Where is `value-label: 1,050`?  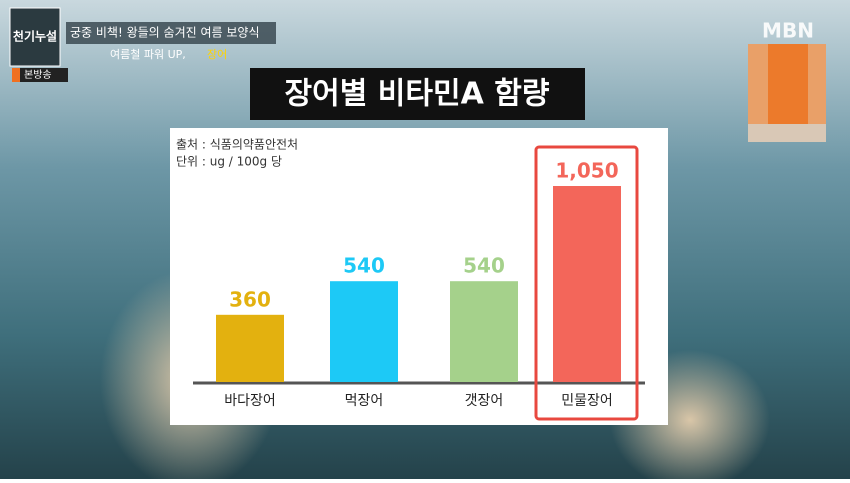 value-label: 1,050 is located at coordinates (586, 171).